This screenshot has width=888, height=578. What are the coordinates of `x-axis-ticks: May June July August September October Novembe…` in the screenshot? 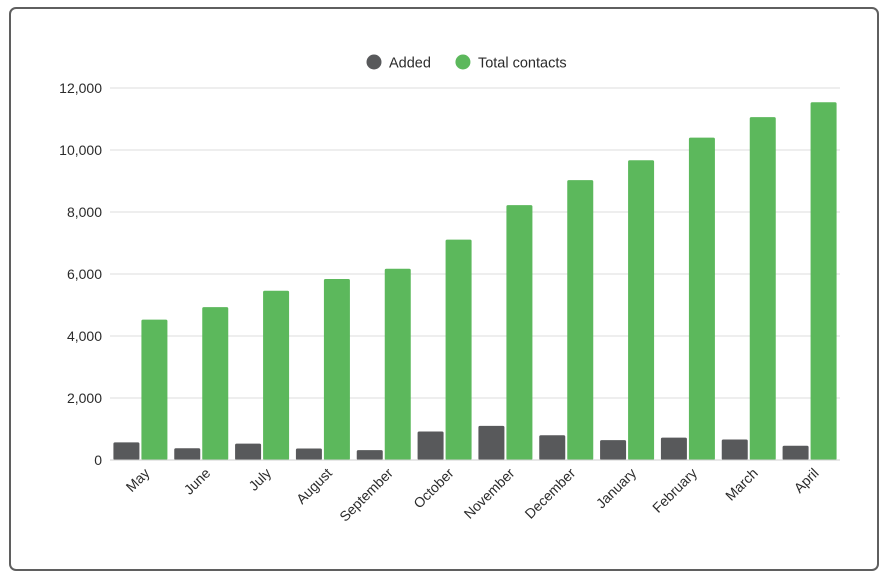 It's located at (472, 495).